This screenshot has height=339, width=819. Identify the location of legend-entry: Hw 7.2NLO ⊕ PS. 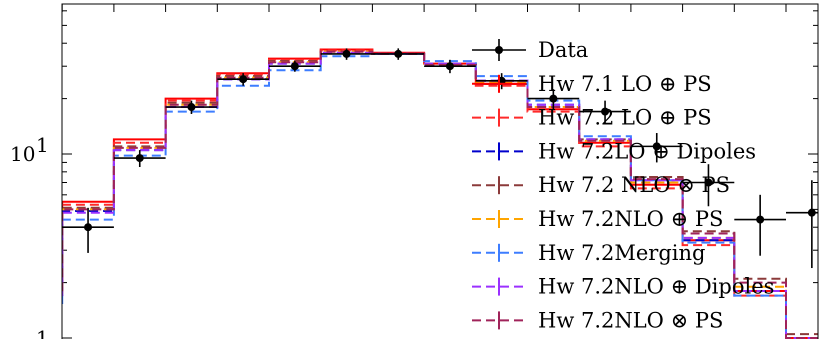
(597, 219).